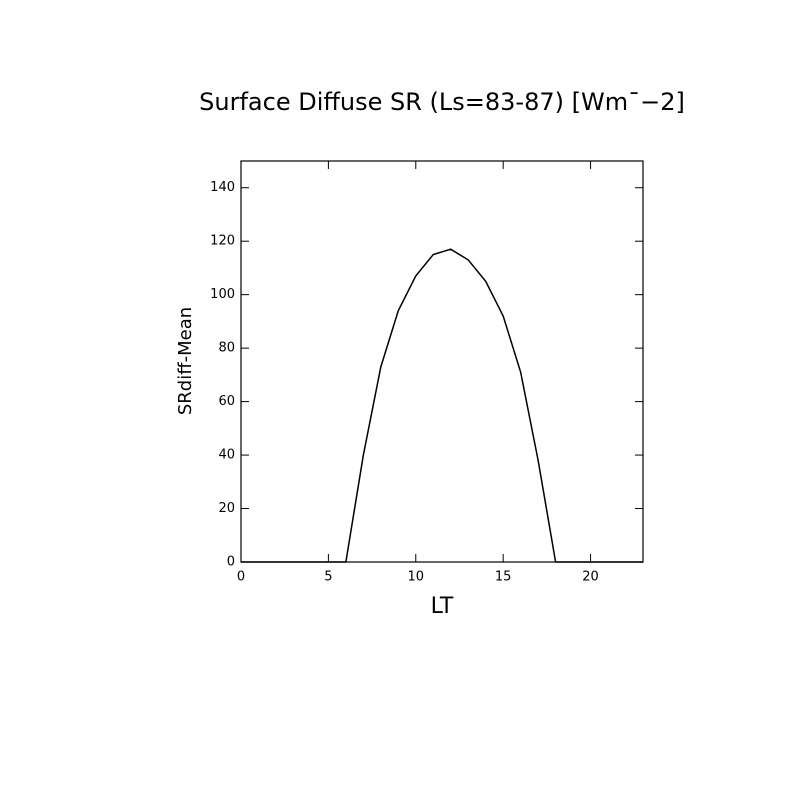 The image size is (804, 804). What do you see at coordinates (241, 577) in the screenshot?
I see `x-tick-label: 0` at bounding box center [241, 577].